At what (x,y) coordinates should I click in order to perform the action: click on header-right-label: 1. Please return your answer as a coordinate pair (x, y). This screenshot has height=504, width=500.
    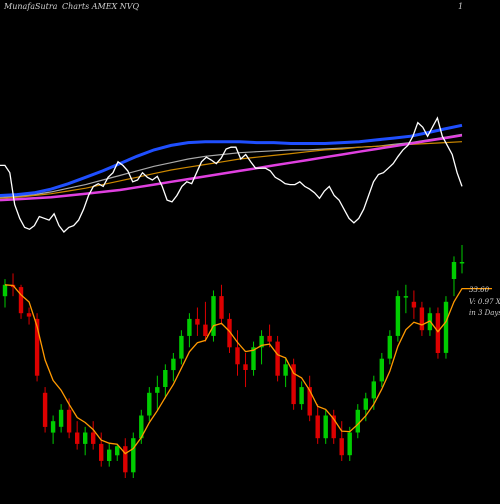
    Looking at the image, I should click on (461, 6).